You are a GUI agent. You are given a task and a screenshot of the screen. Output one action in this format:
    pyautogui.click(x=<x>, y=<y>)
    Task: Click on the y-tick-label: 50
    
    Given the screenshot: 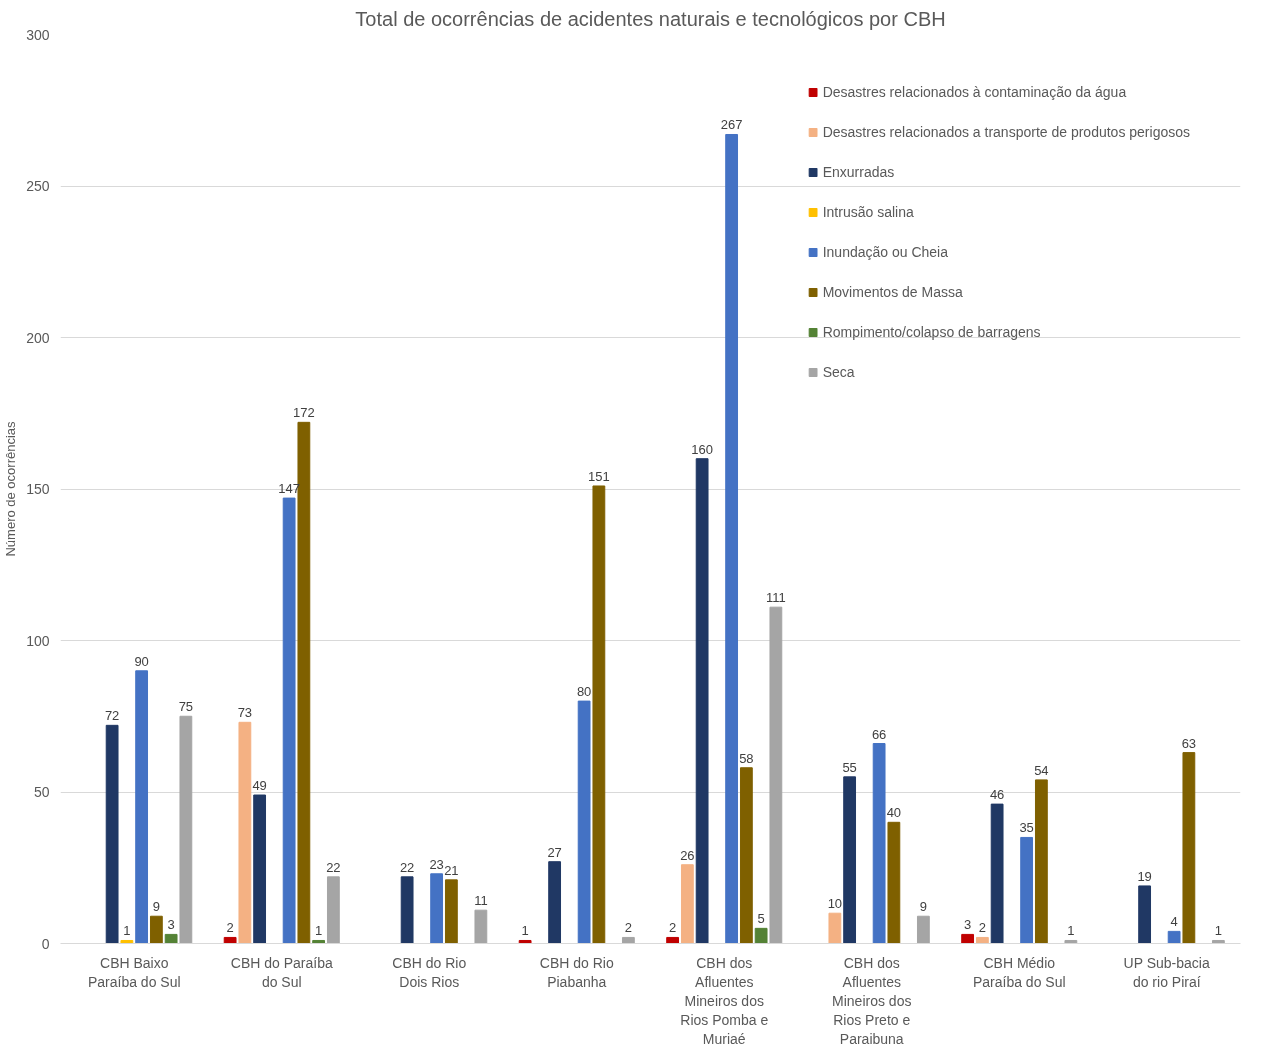 What is the action you would take?
    pyautogui.click(x=41, y=792)
    